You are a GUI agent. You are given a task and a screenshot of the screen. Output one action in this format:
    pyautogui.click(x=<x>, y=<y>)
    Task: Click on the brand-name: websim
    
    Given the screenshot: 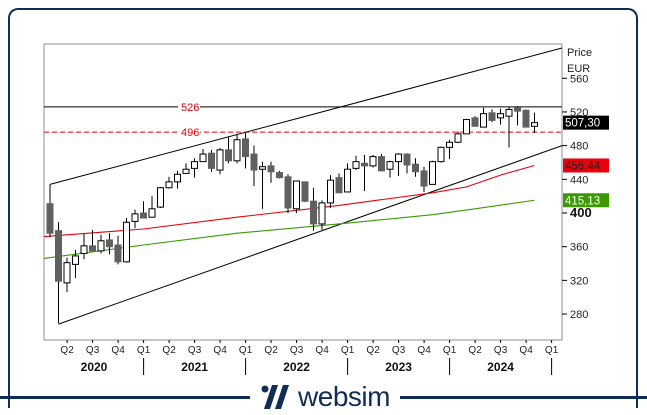 What is the action you would take?
    pyautogui.click(x=344, y=396)
    